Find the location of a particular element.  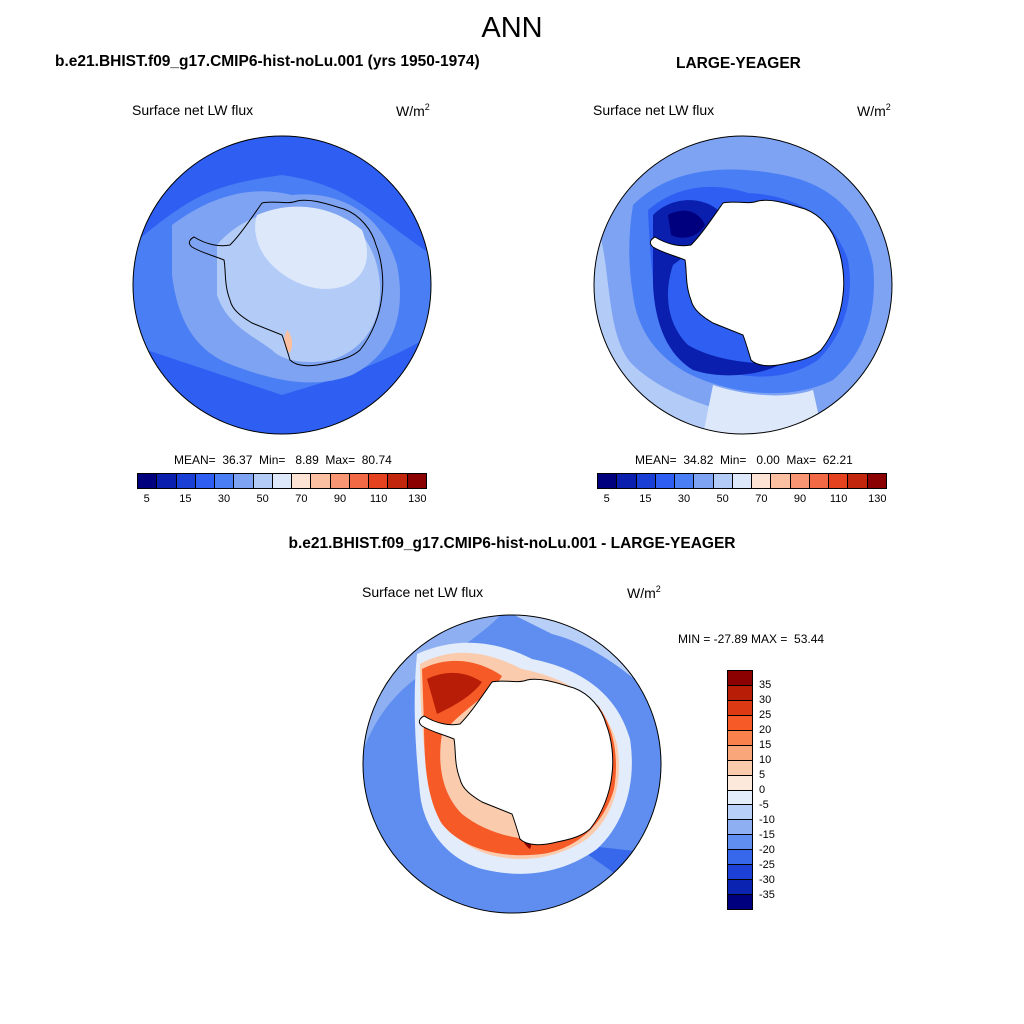

panel-2-stats: MEAN= 34.82 Min= 0.00 Max= 62.21 is located at coordinates (744, 460).